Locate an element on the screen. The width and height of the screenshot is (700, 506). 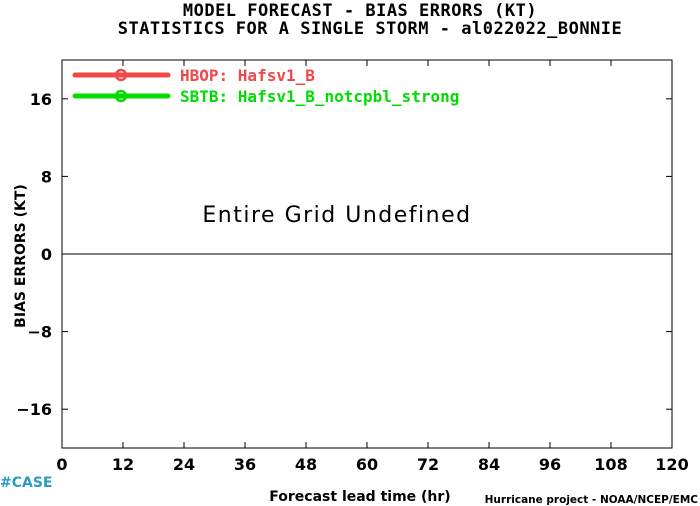
x-tick-label: 72 is located at coordinates (428, 464).